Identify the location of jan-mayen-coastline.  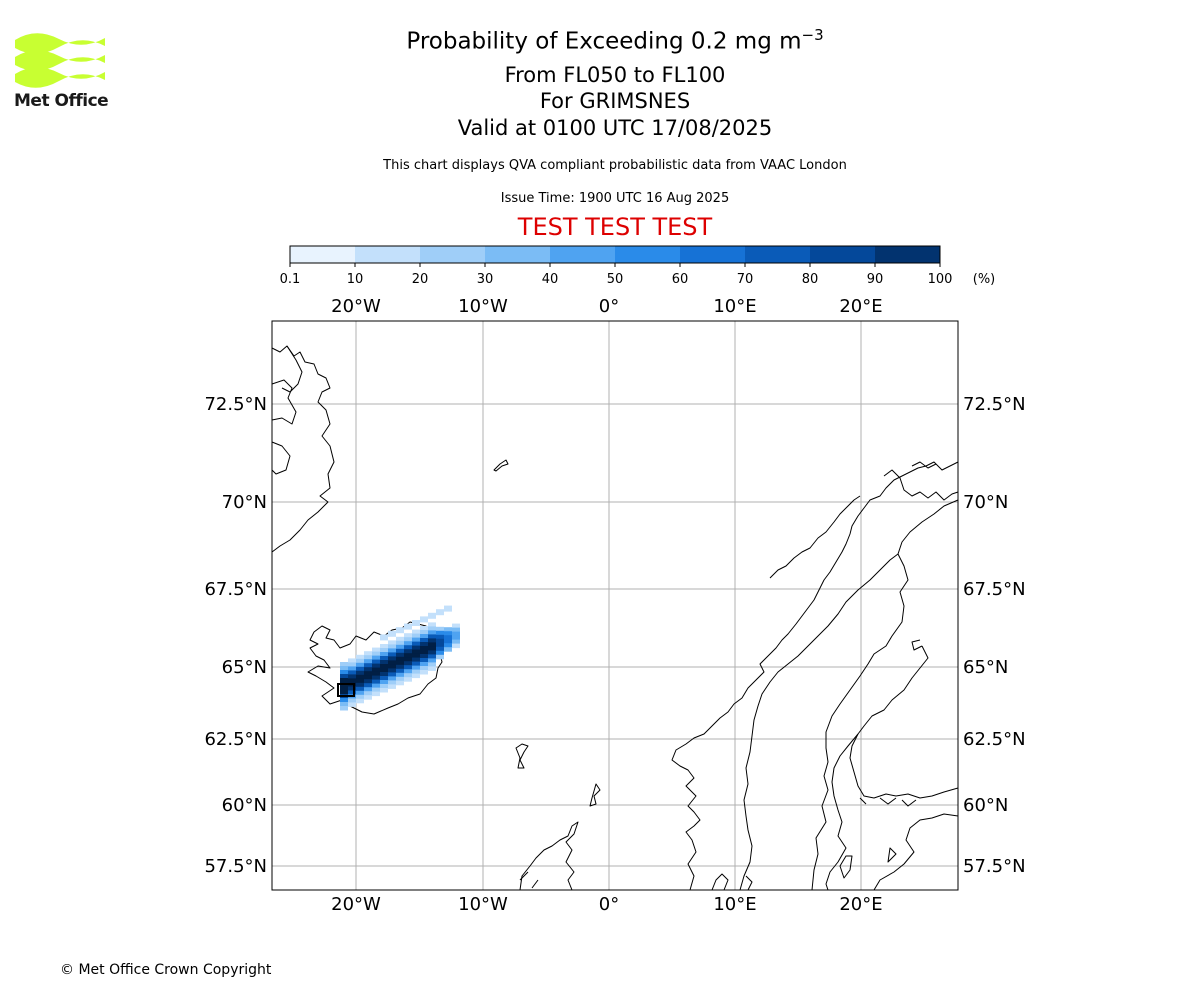
(501, 465).